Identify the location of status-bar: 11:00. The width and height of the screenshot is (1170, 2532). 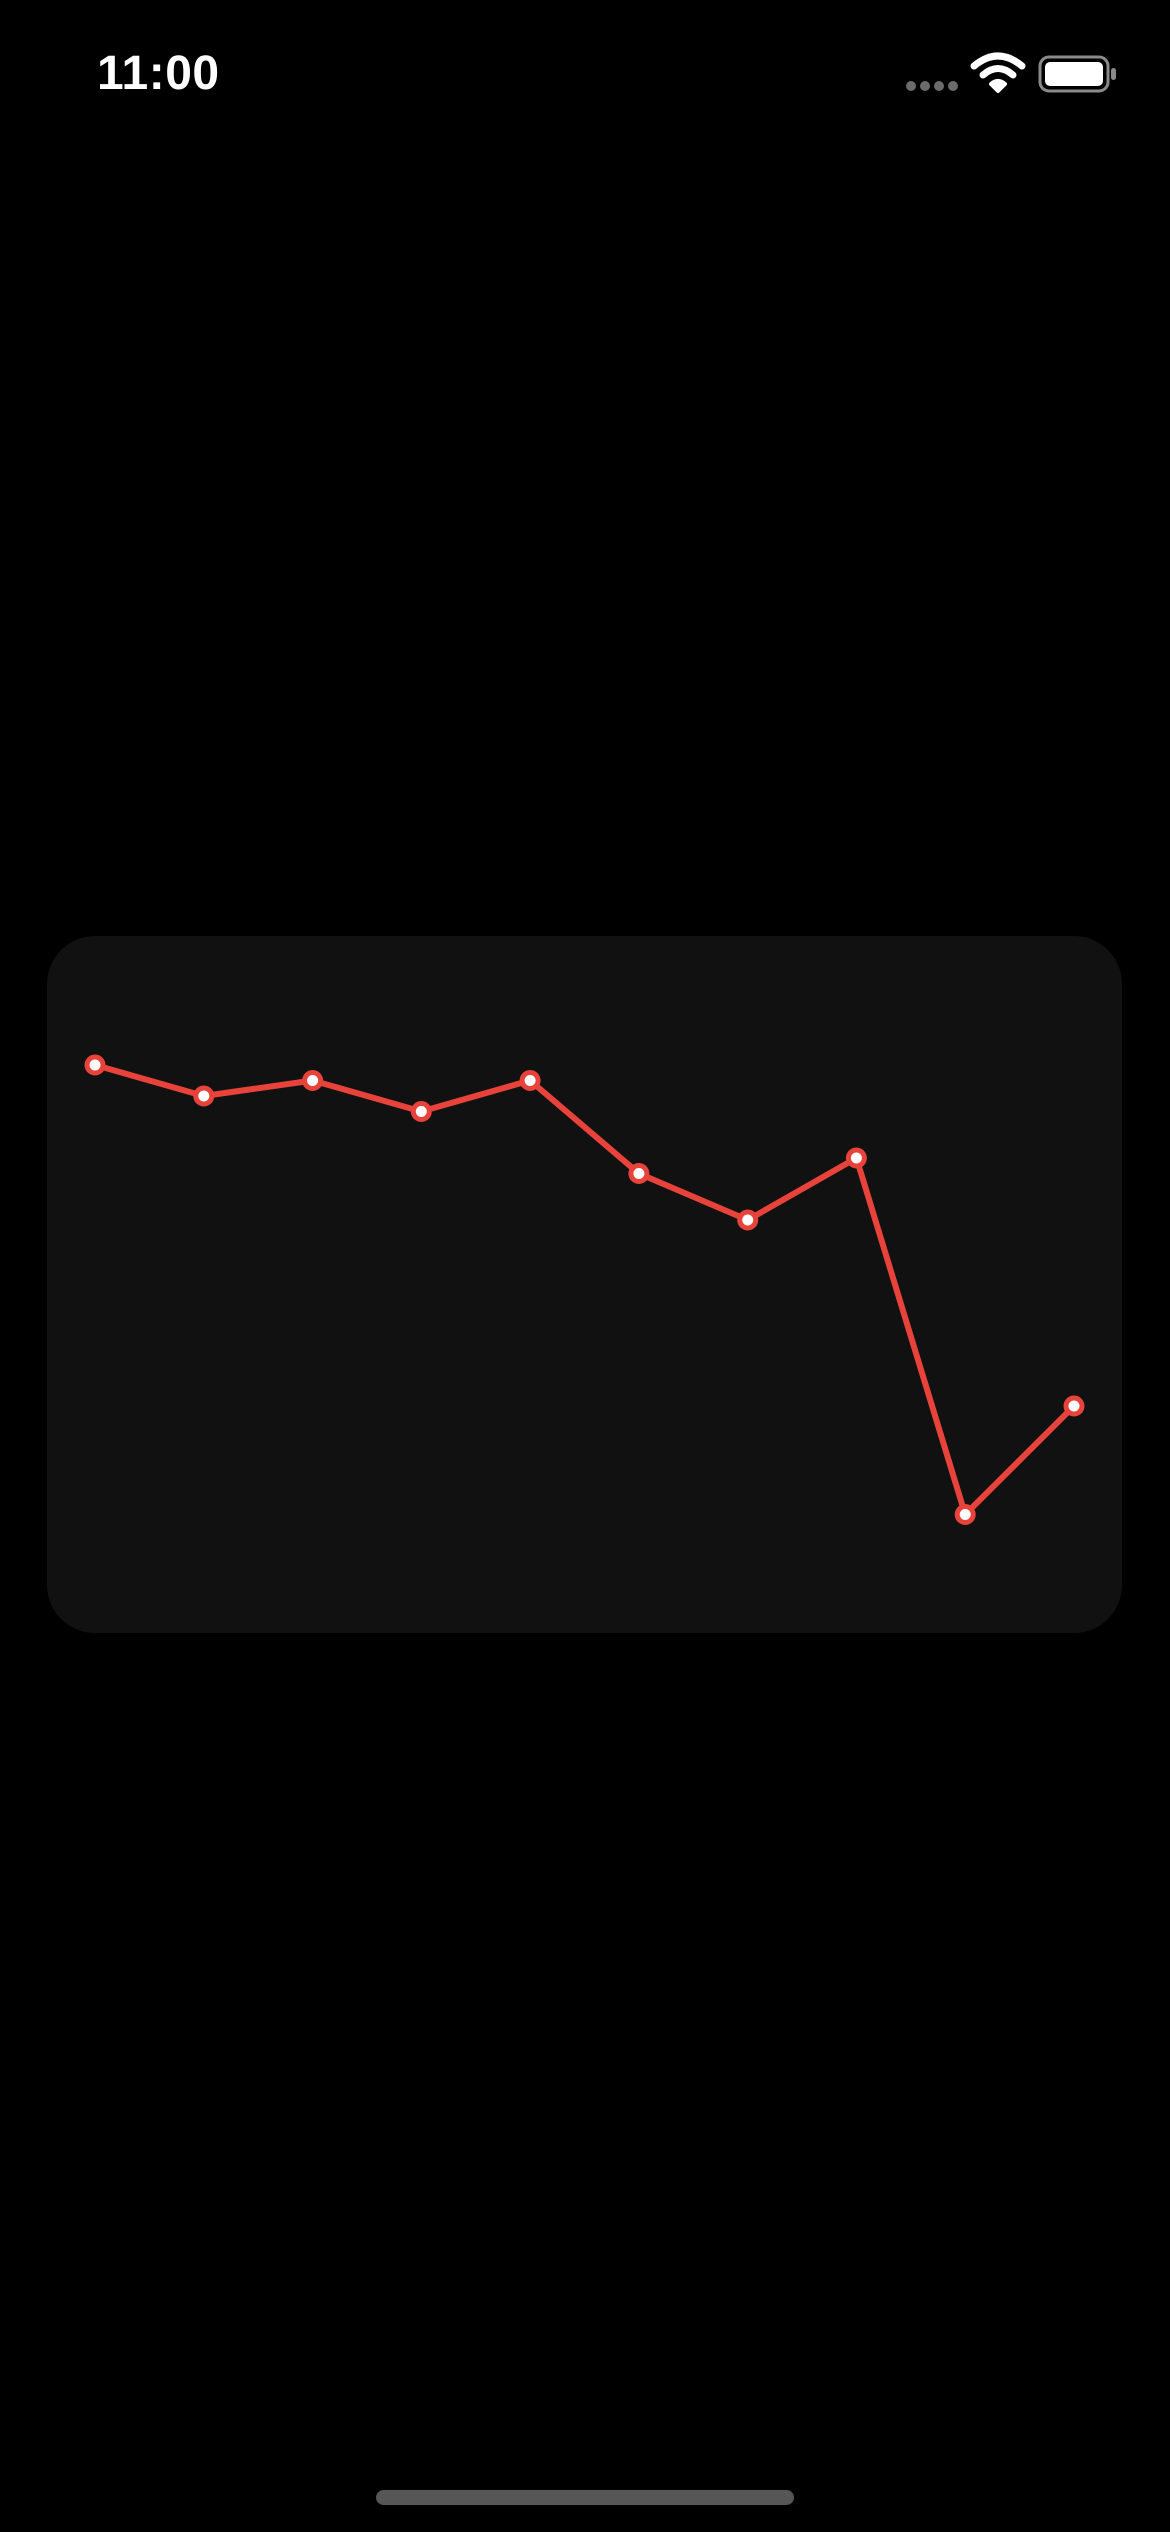
(585, 75).